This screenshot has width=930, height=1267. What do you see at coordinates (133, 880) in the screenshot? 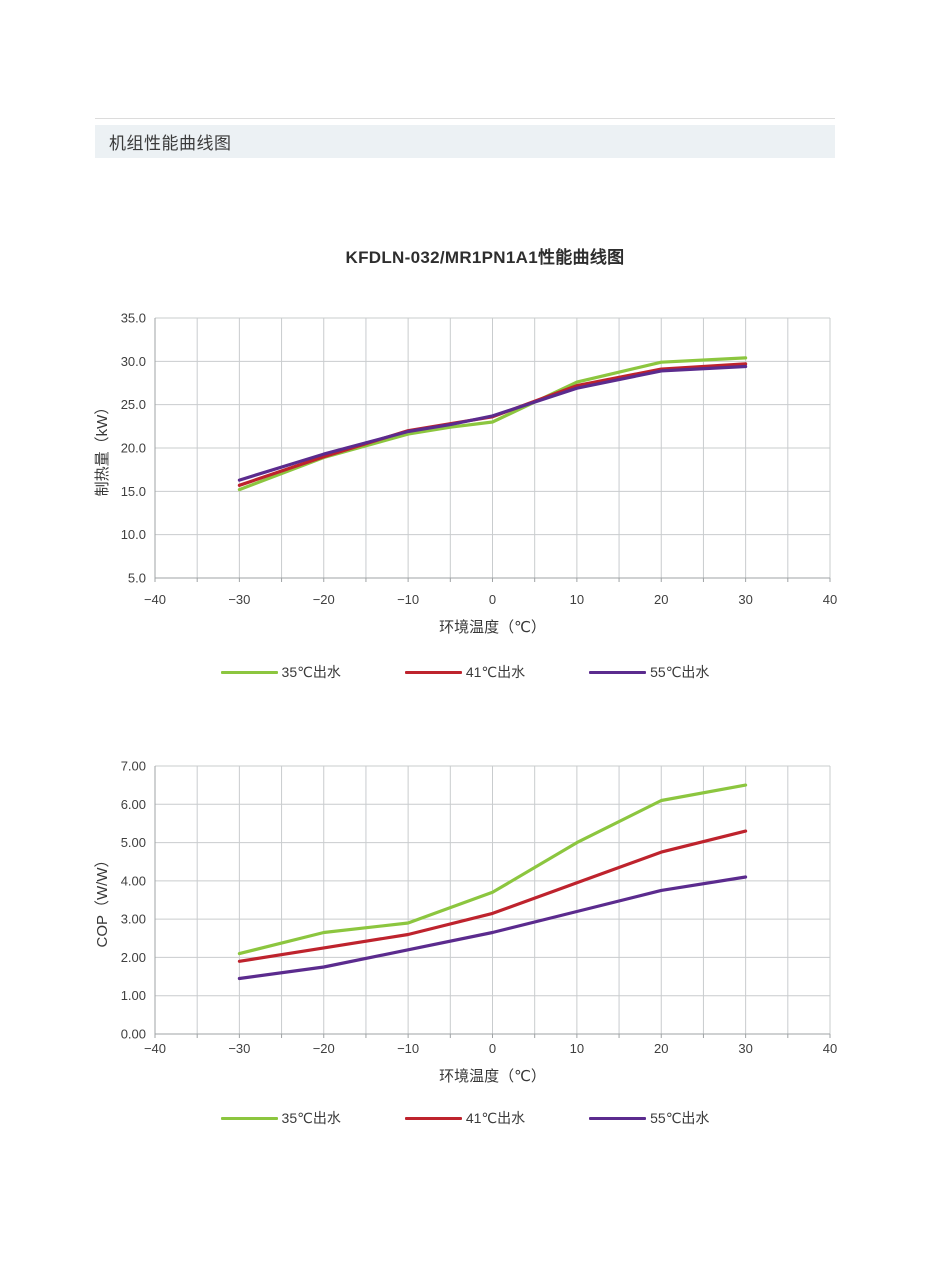
I see `svg-text: 4.00` at bounding box center [133, 880].